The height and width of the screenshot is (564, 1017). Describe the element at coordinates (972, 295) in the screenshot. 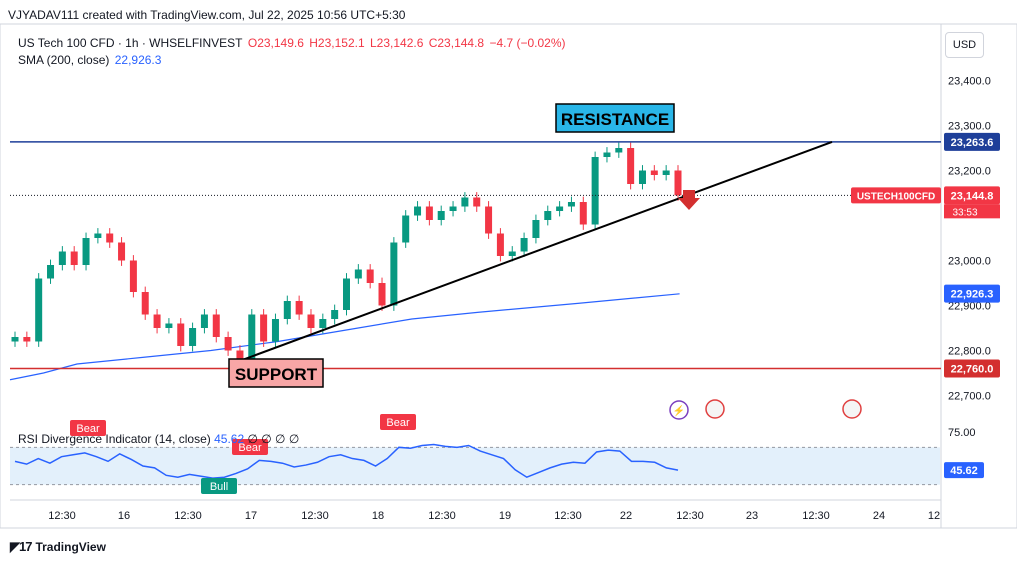

I see `price-label: 22,926.3` at that location.